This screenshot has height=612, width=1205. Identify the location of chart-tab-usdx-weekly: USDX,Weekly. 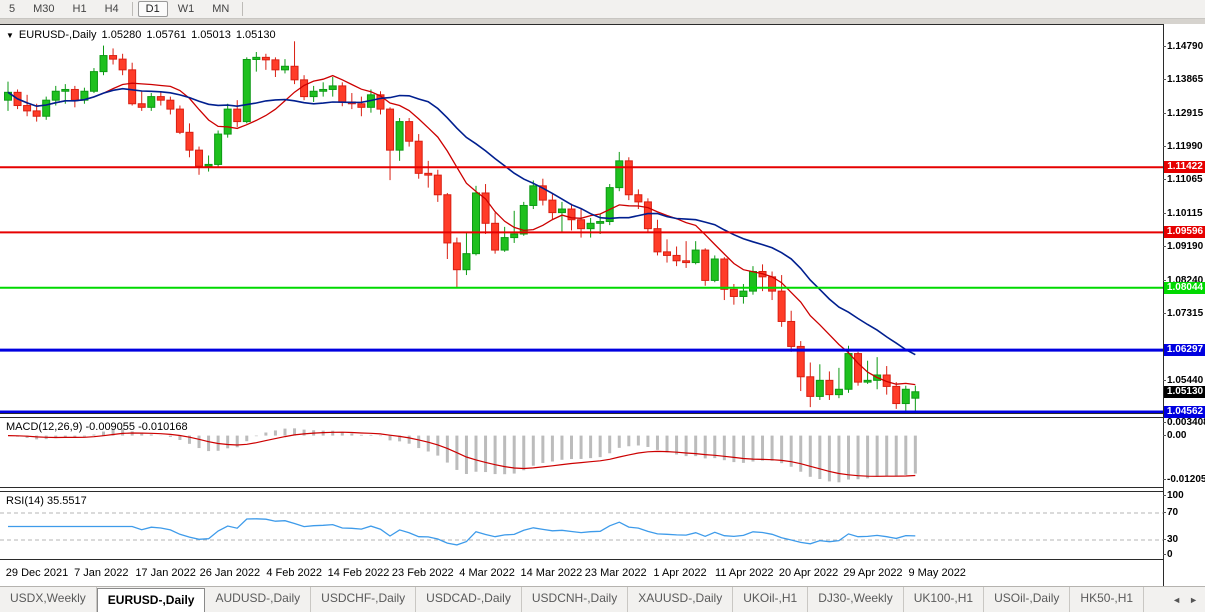
(48, 599).